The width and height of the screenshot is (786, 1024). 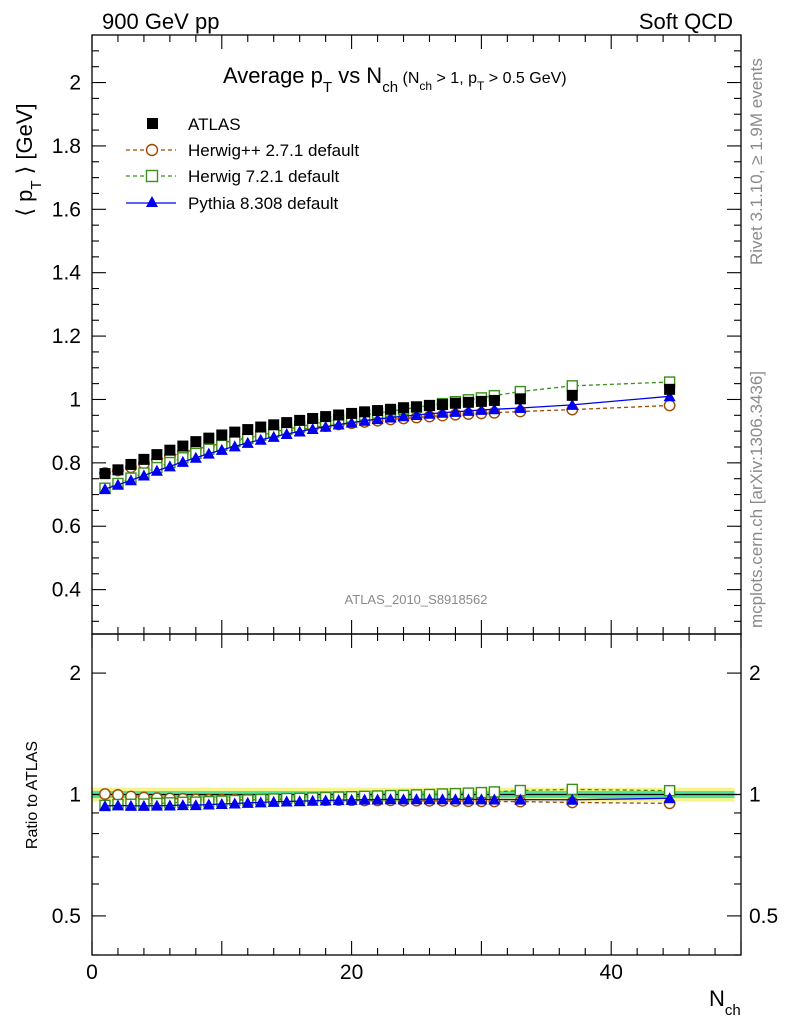 What do you see at coordinates (351, 972) in the screenshot?
I see `x-tick-label: 20` at bounding box center [351, 972].